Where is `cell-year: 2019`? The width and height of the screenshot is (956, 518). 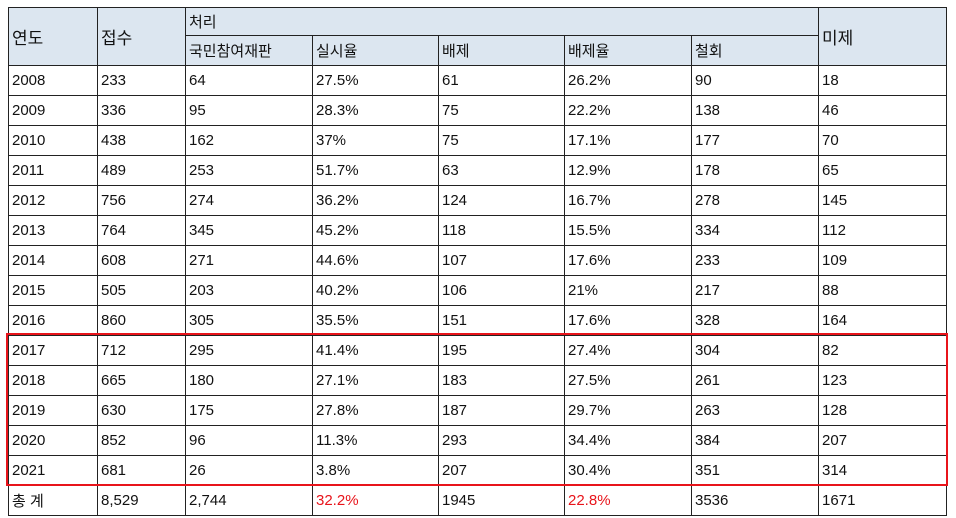
cell-year: 2019 is located at coordinates (53, 410).